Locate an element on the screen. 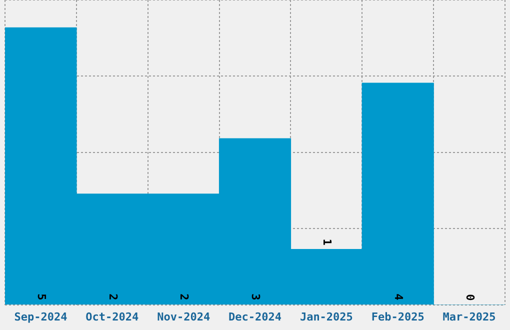 This screenshot has height=330, width=510. data-label: 4 is located at coordinates (398, 297).